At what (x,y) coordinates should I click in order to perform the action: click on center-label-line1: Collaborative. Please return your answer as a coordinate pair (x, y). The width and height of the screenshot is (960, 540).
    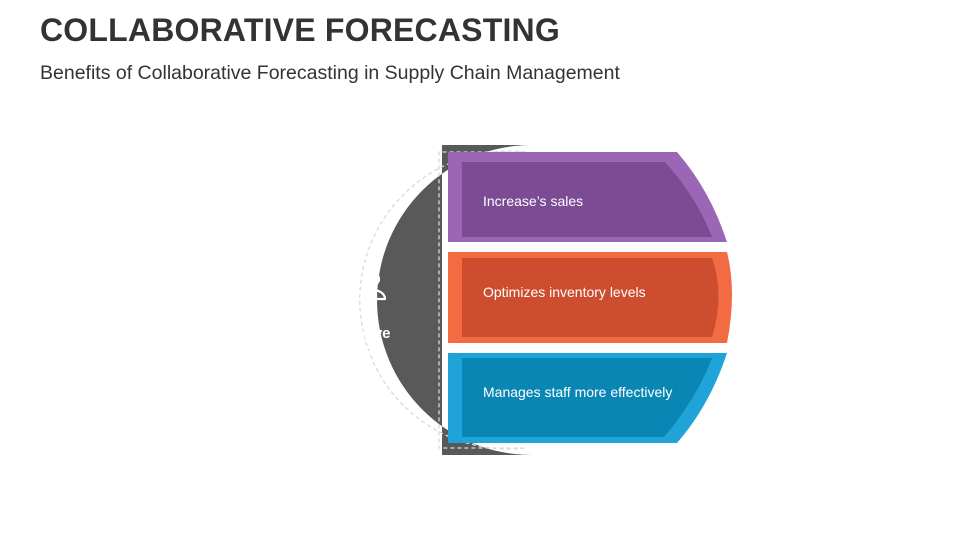
    Looking at the image, I should click on (342, 333).